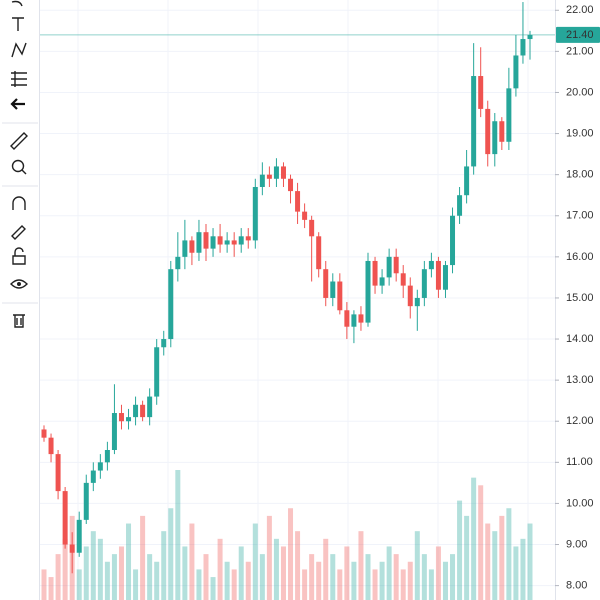 The image size is (600, 600). What do you see at coordinates (580, 380) in the screenshot?
I see `y-tick-label: 13.00` at bounding box center [580, 380].